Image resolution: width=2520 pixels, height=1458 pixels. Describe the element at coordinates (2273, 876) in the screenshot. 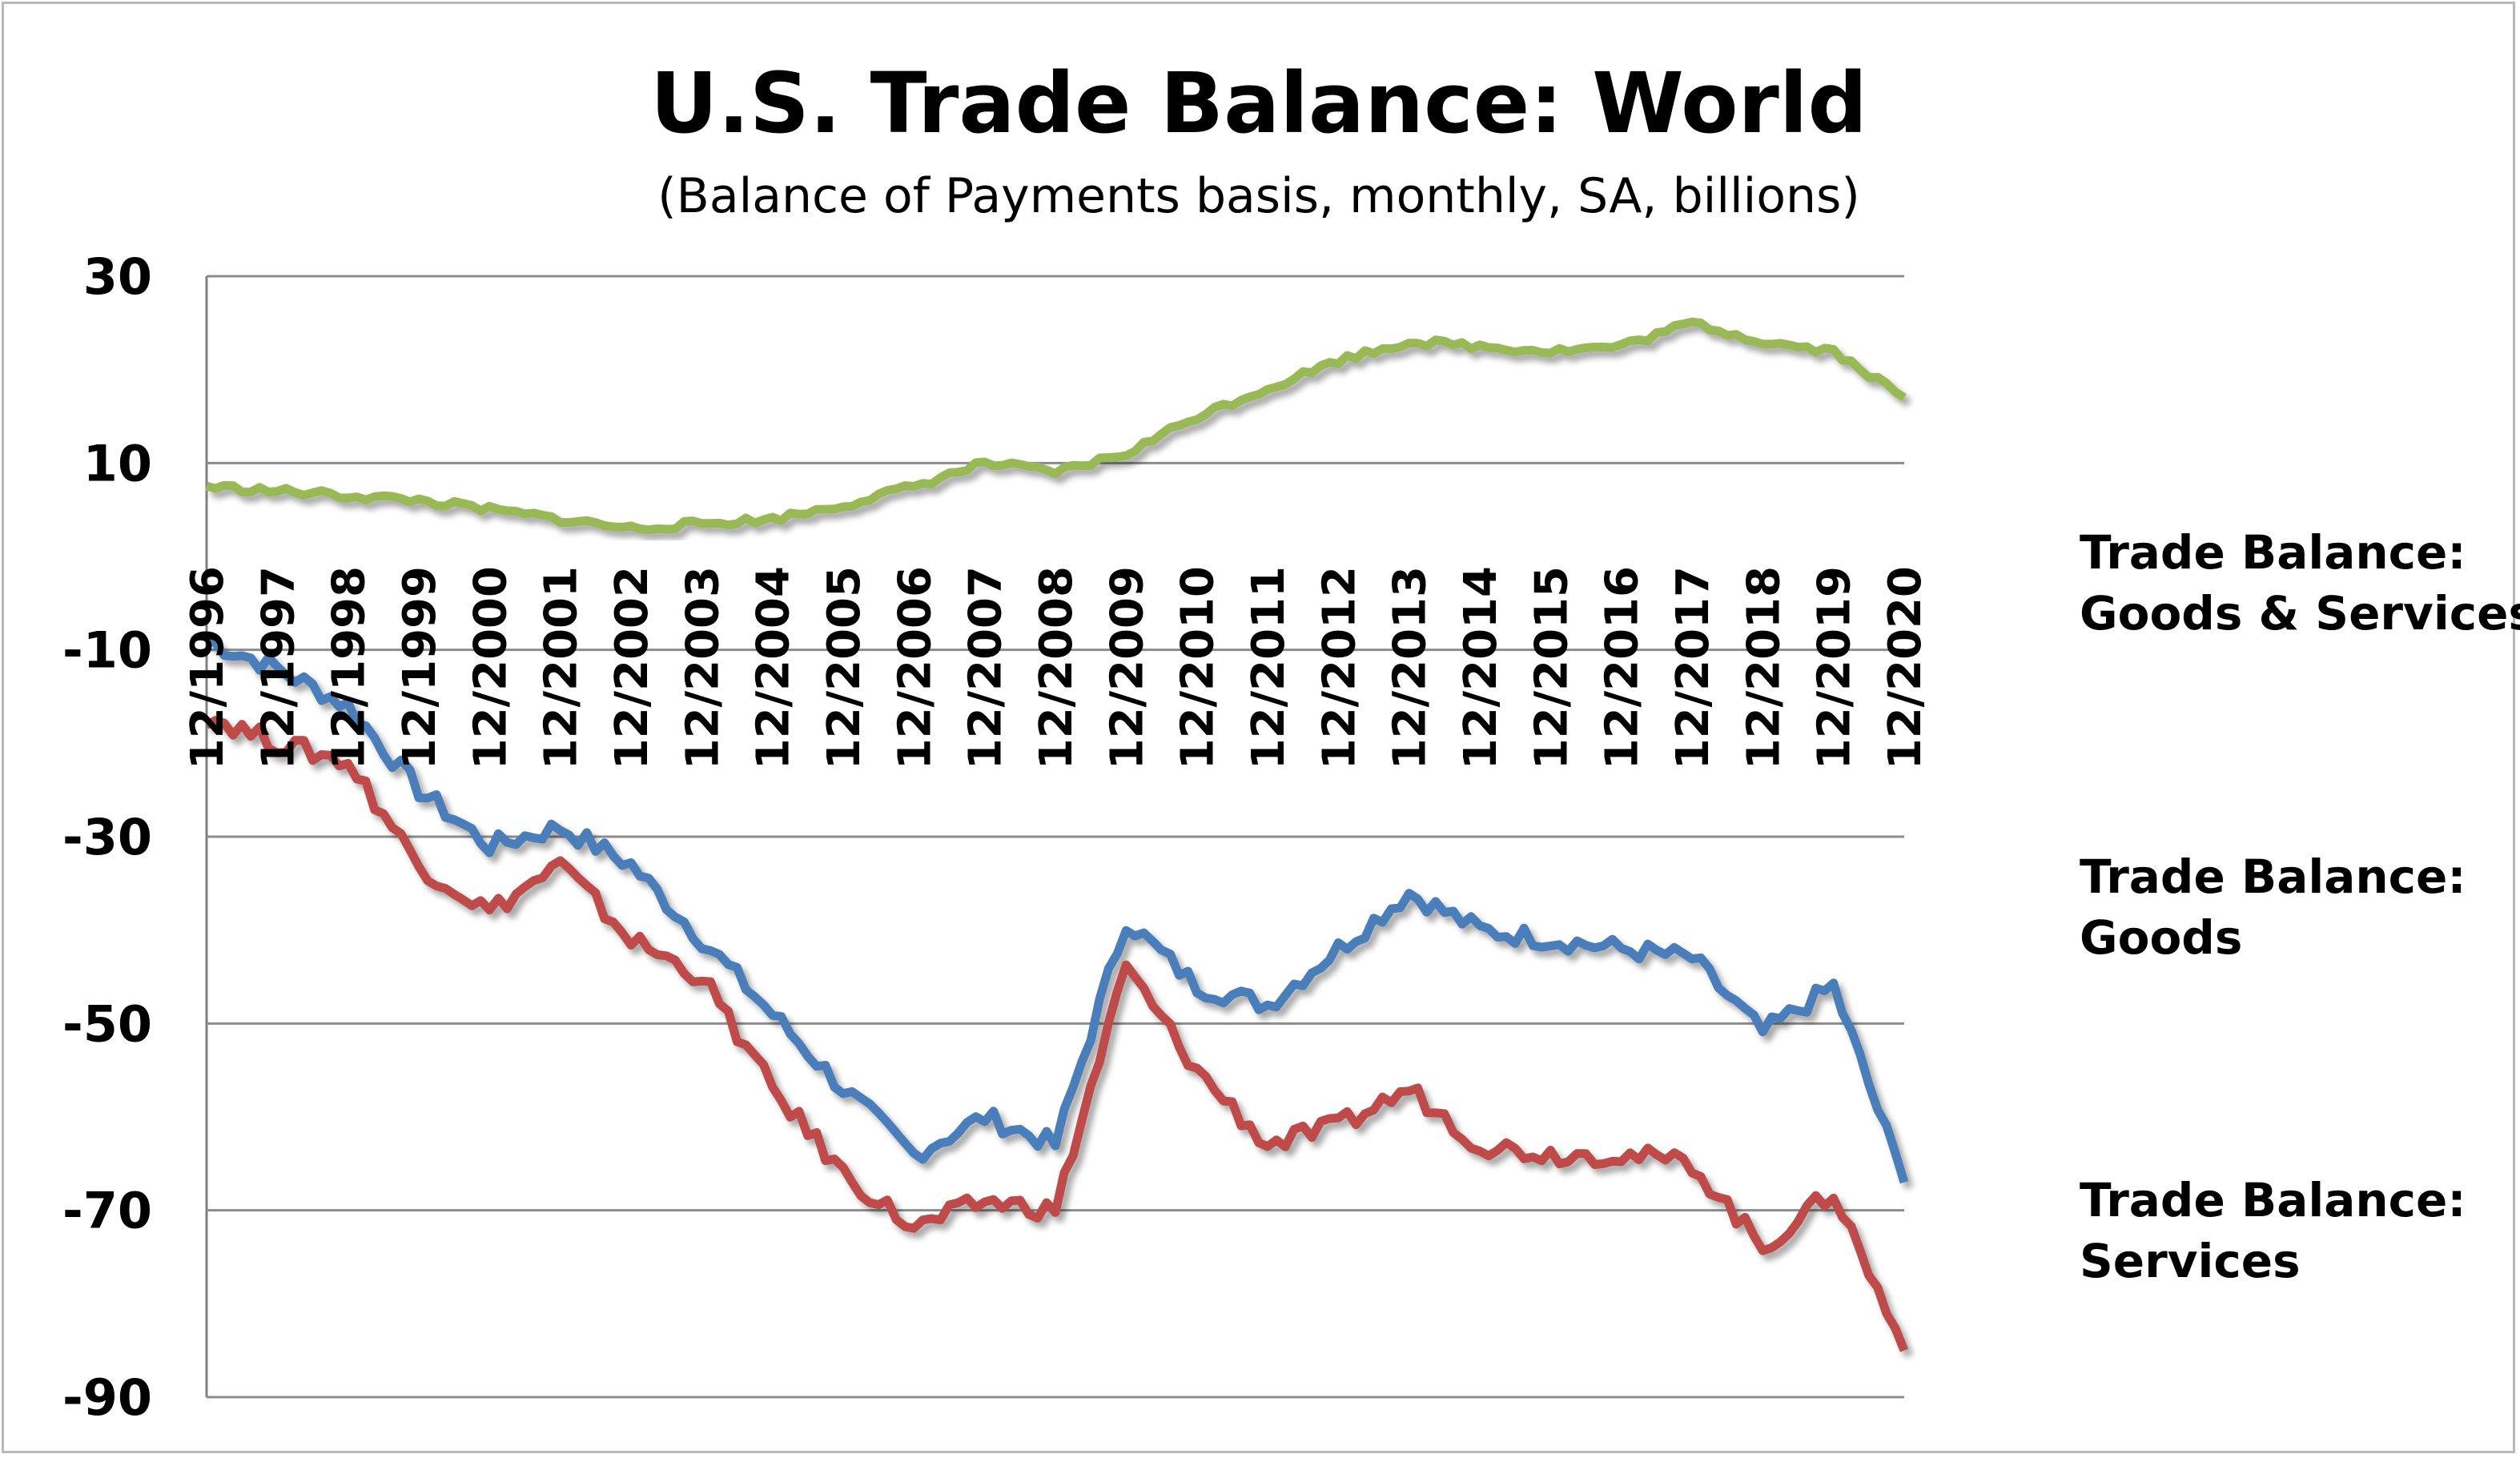

I see `legend-label-1: Trade Balance:` at that location.